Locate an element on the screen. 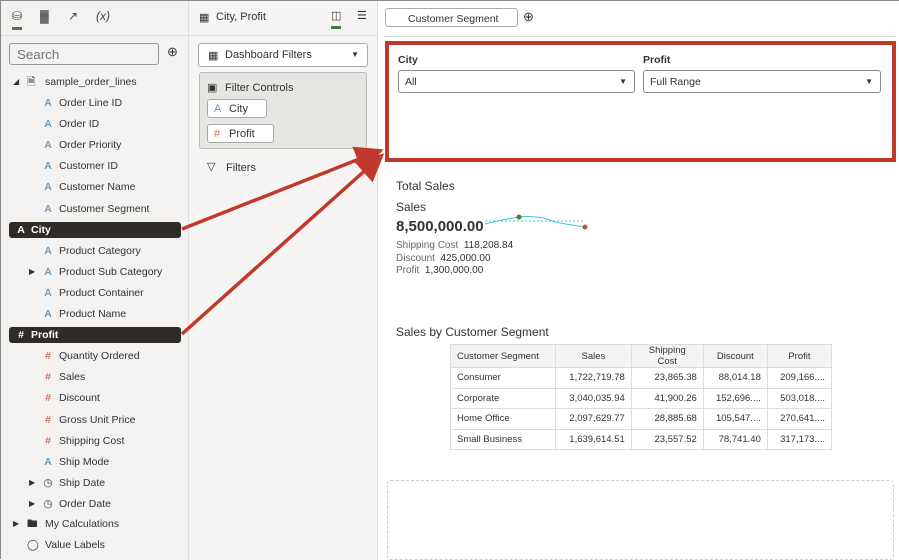 This screenshot has height=560, width=899. field-order-id: A Order ID is located at coordinates (95, 124).